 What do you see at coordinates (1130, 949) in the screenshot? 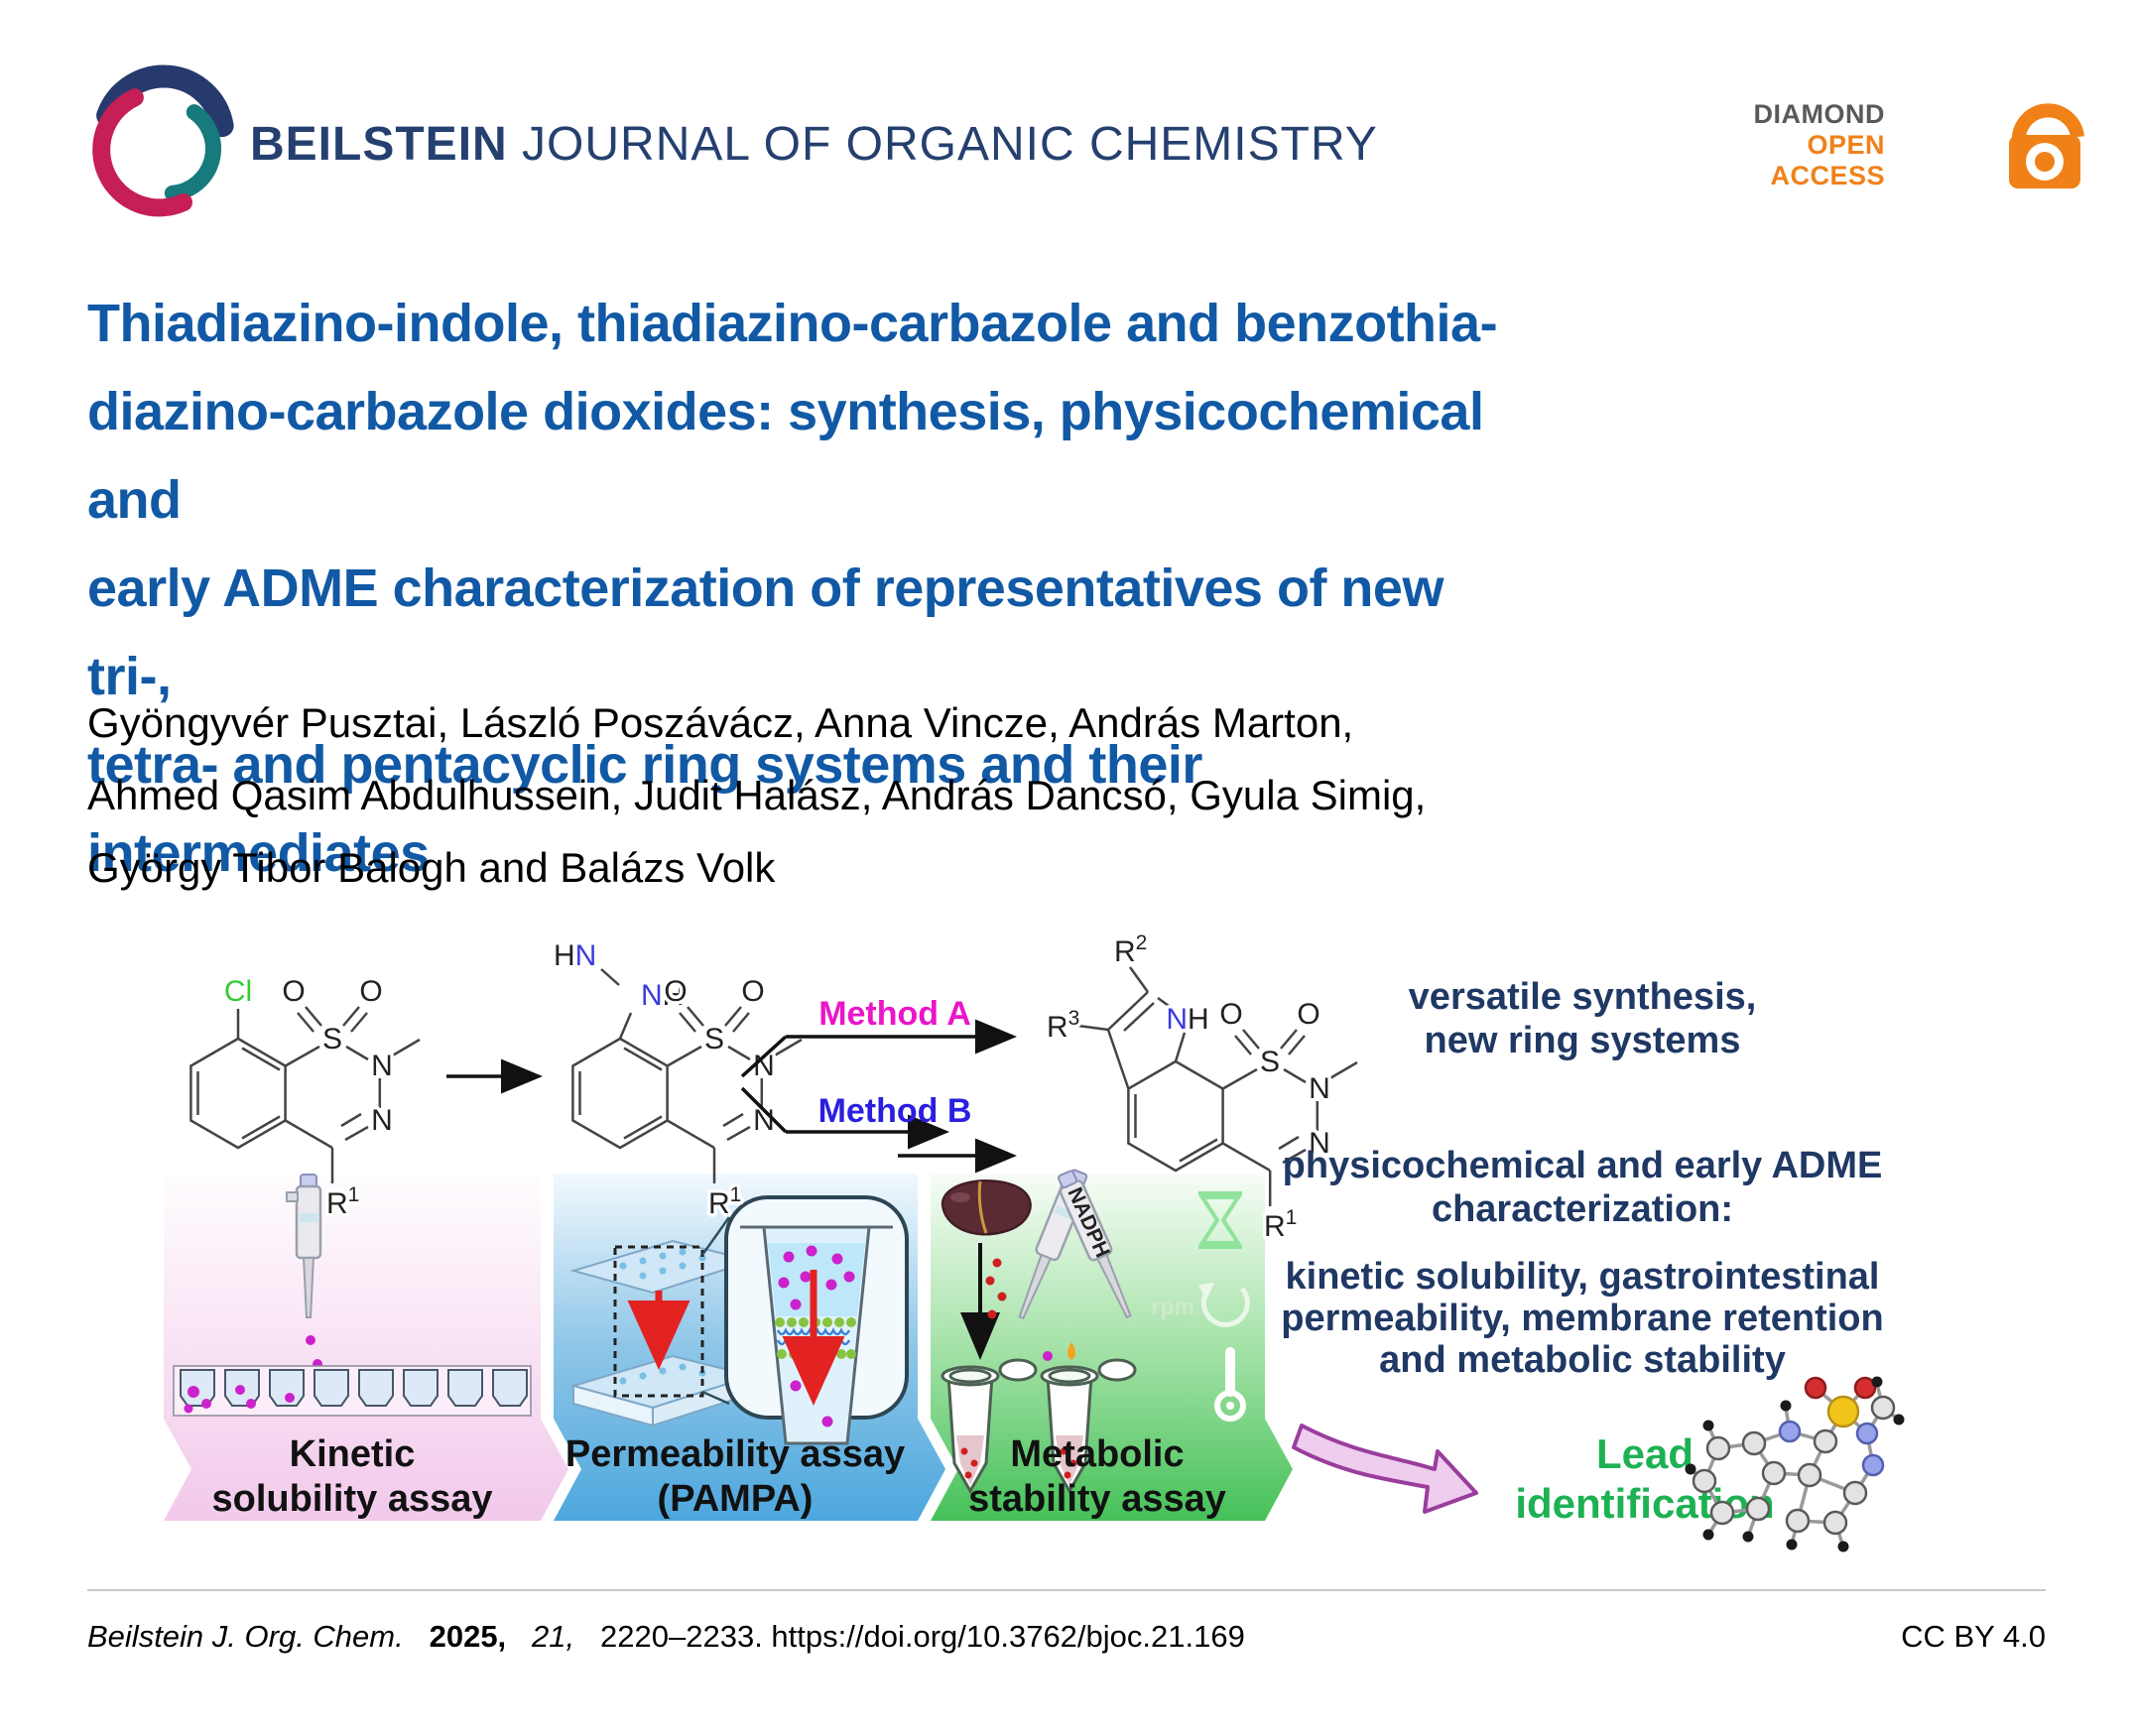
I see `r2-label: R2` at bounding box center [1130, 949].